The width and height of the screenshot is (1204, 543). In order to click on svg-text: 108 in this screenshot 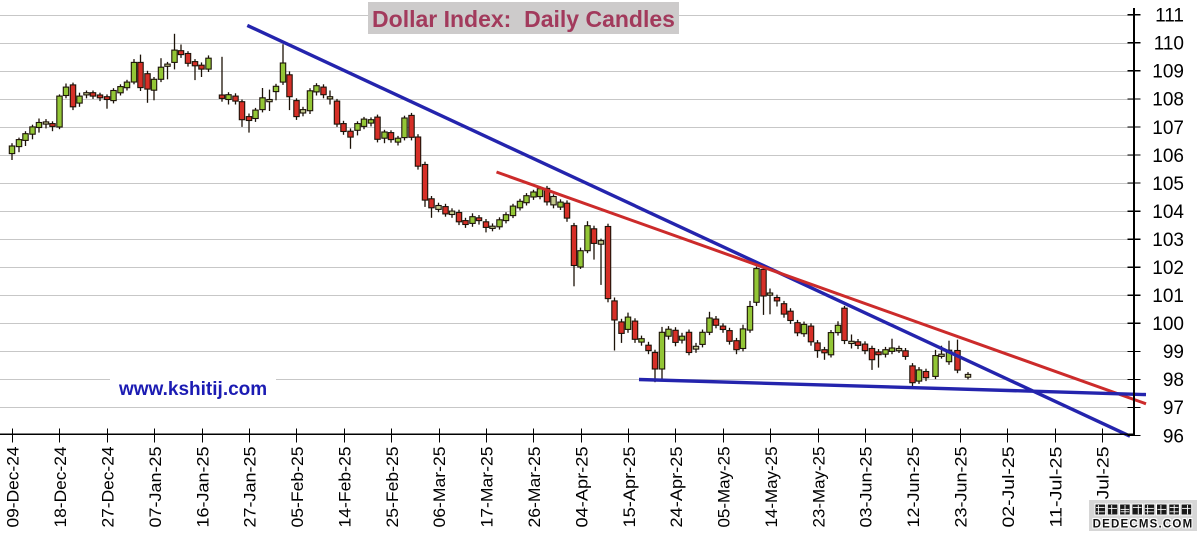, I will do `click(1168, 100)`.